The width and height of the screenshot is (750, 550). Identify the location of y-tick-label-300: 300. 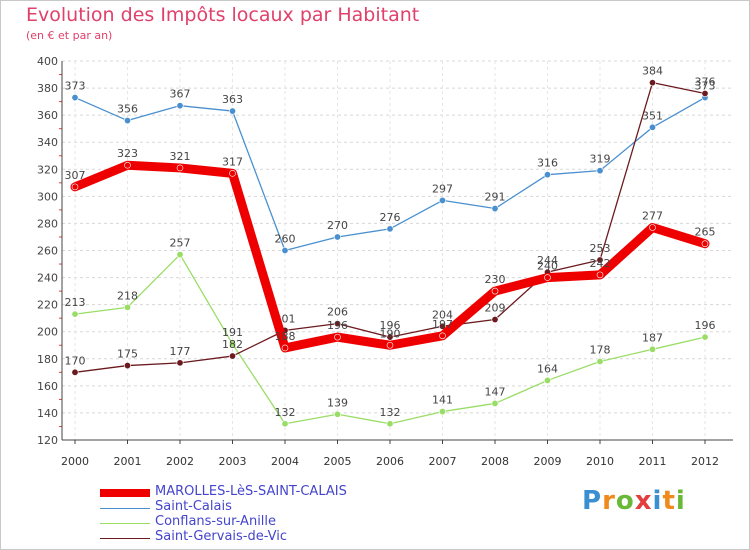
(47, 196).